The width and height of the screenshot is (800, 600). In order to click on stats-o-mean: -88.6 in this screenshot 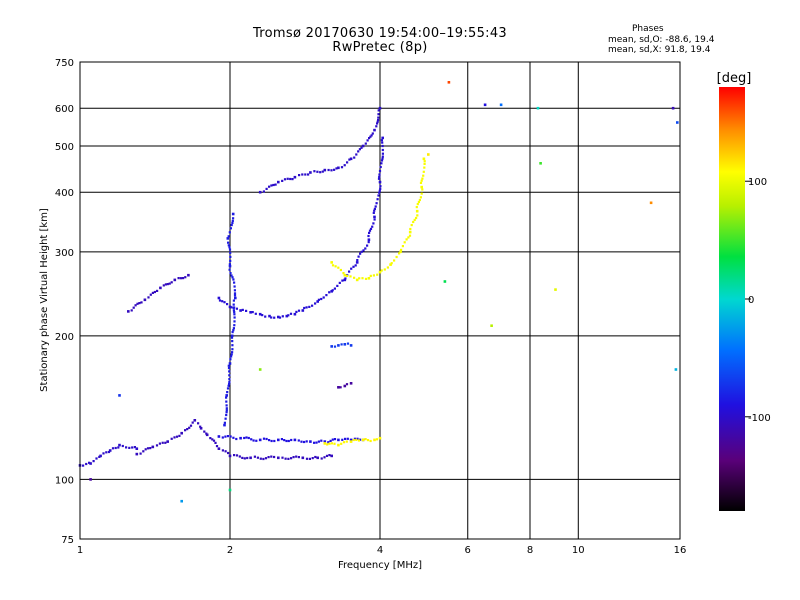, I will do `click(677, 40)`.